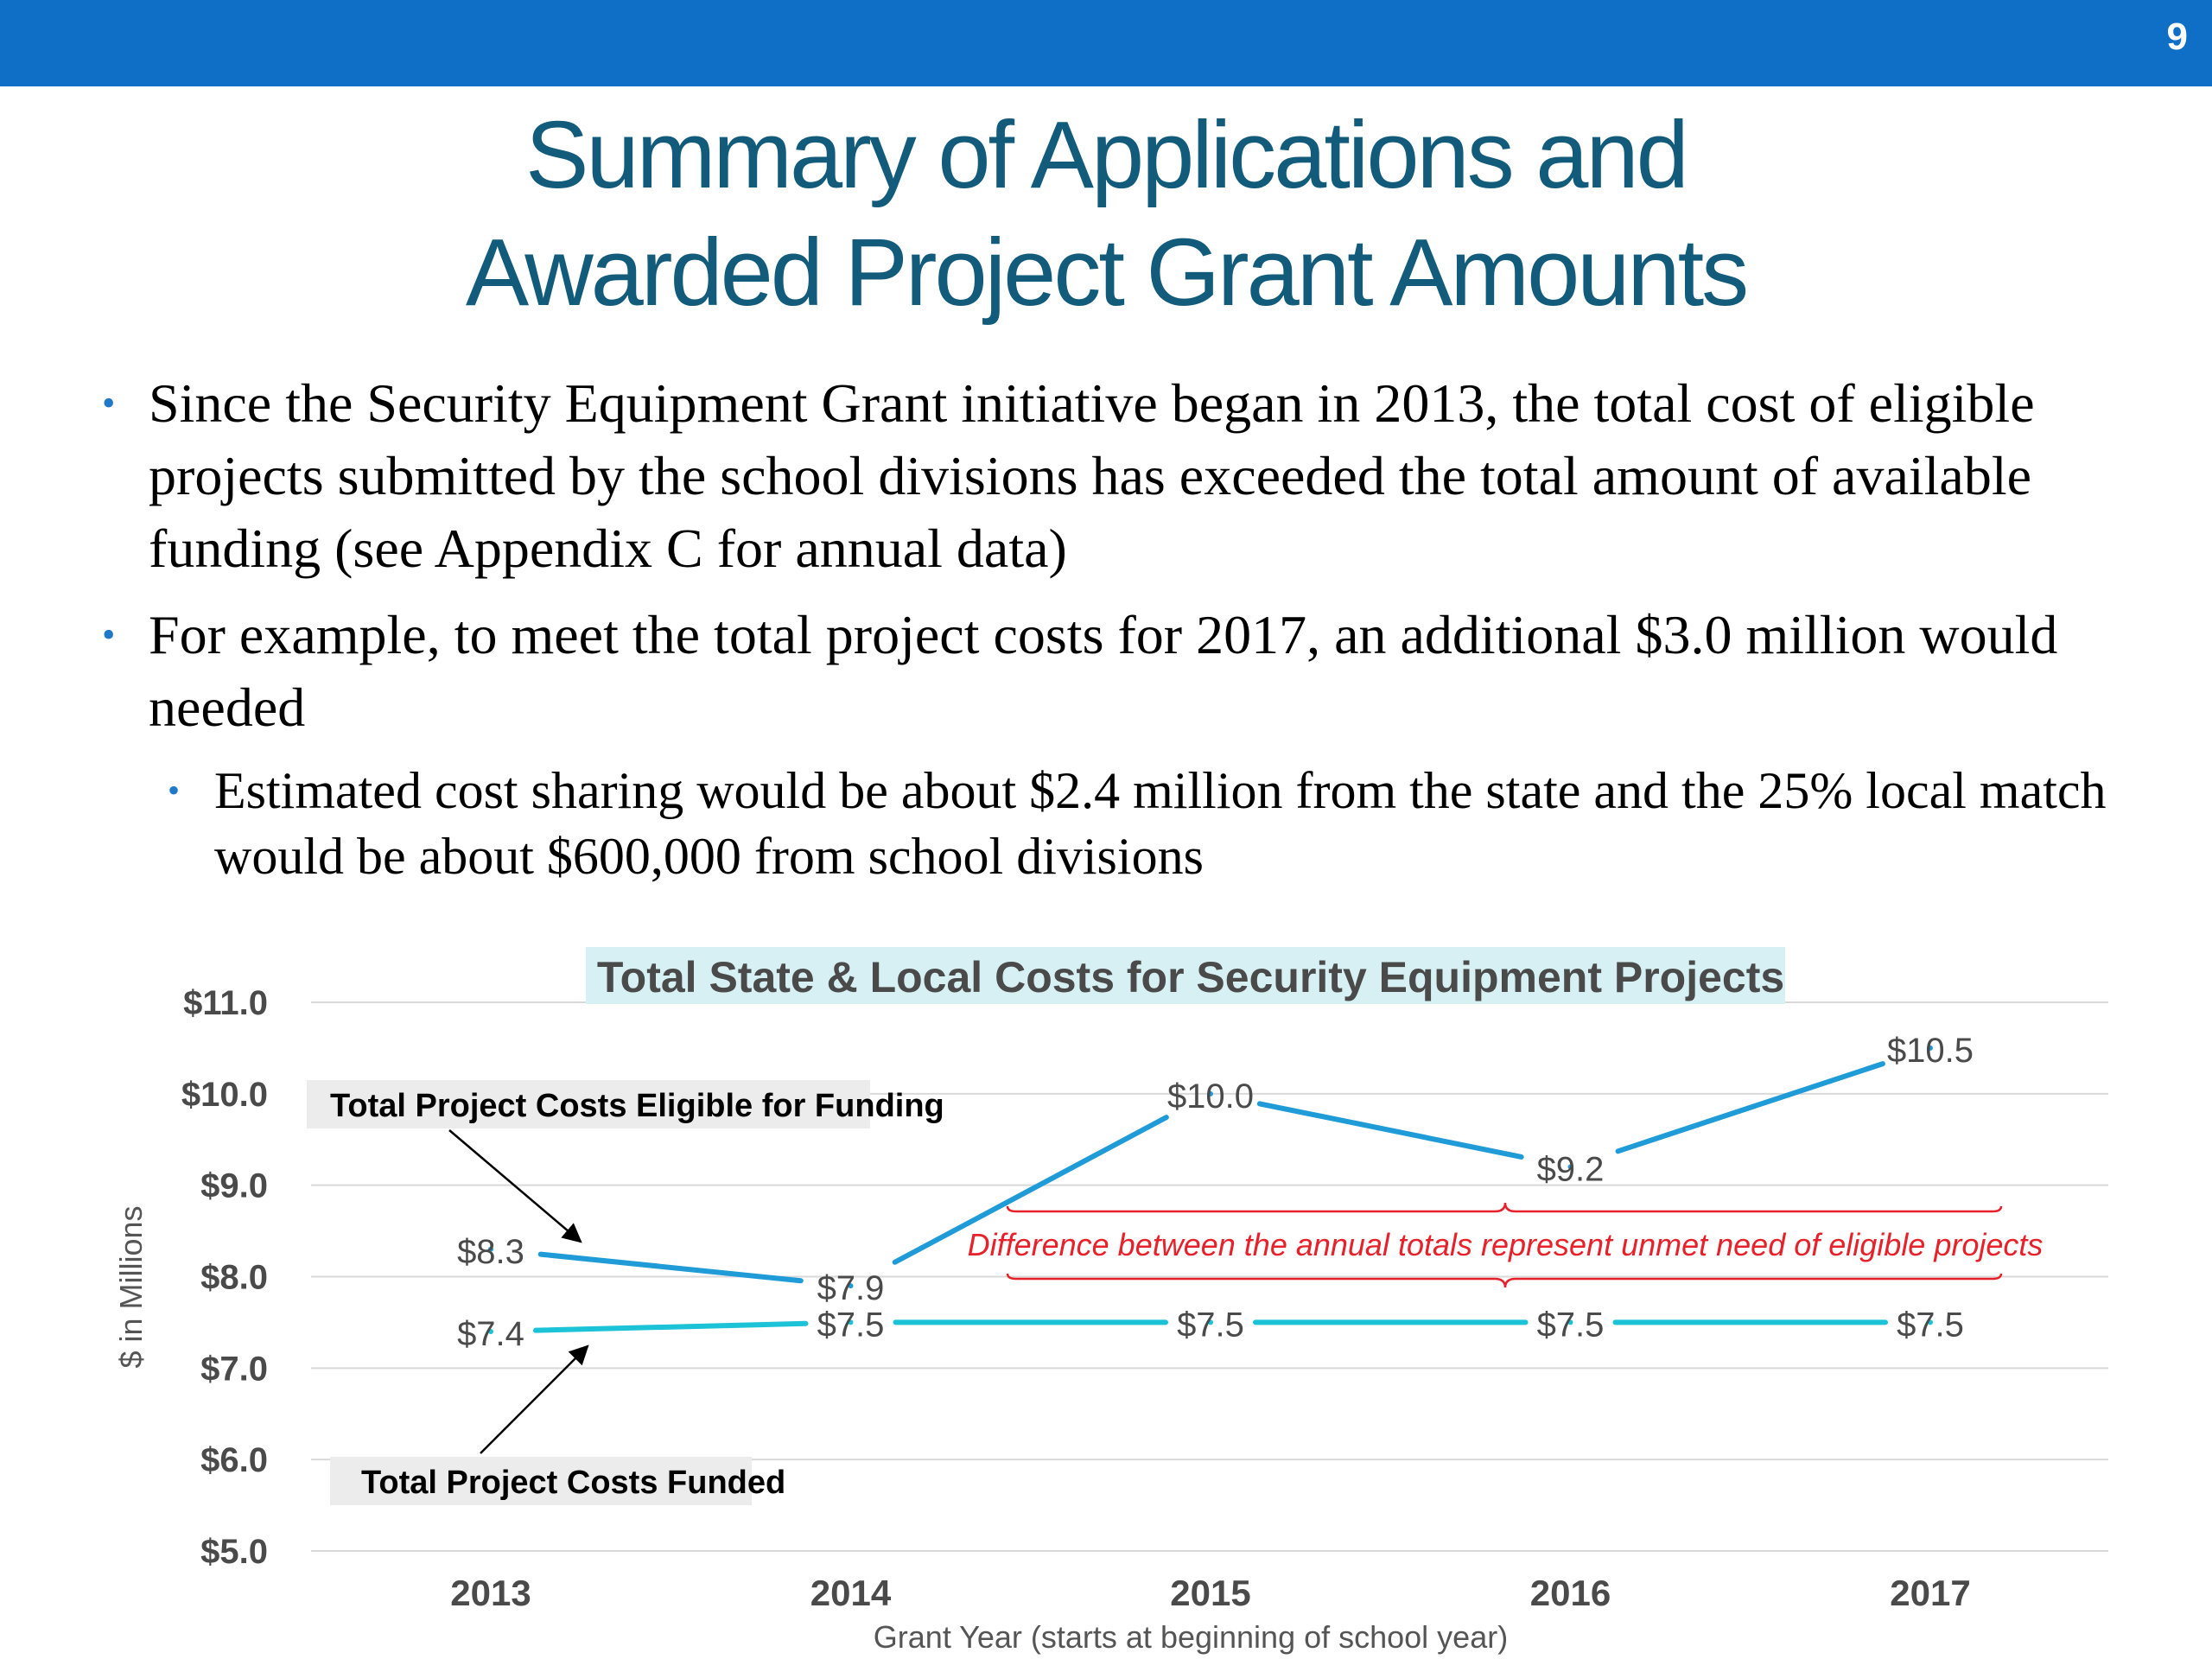  Describe the element at coordinates (234, 1278) in the screenshot. I see `y-tick-label: $8.0` at that location.